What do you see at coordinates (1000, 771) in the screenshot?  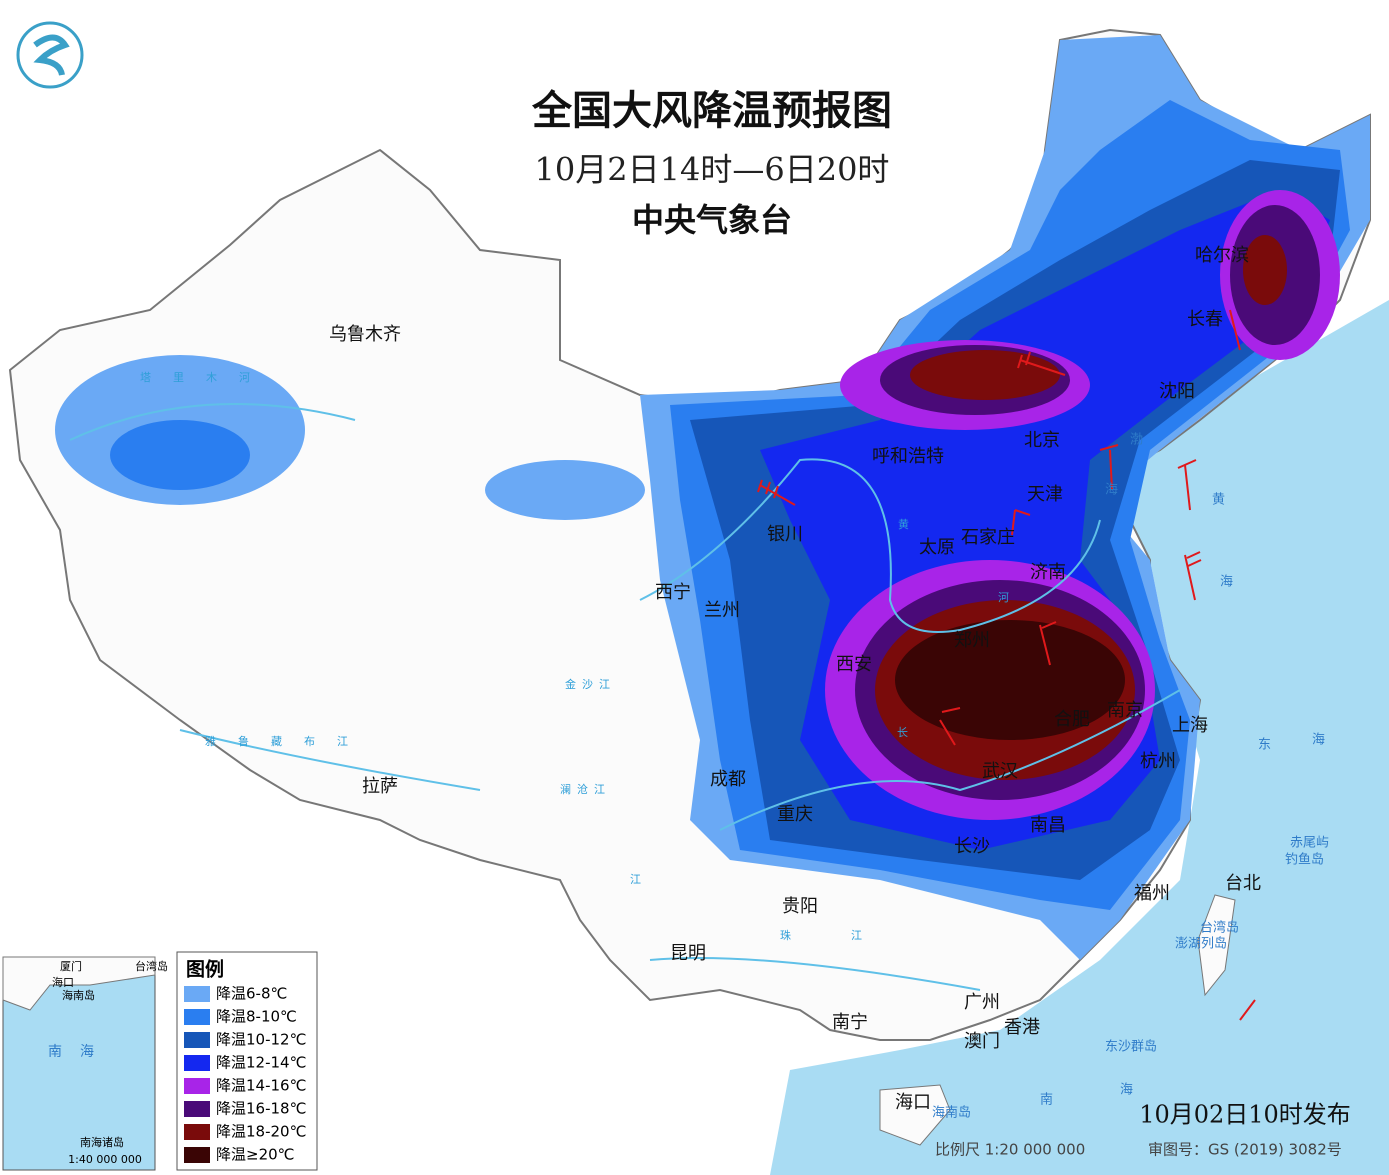 I see `city-label: 武汉` at bounding box center [1000, 771].